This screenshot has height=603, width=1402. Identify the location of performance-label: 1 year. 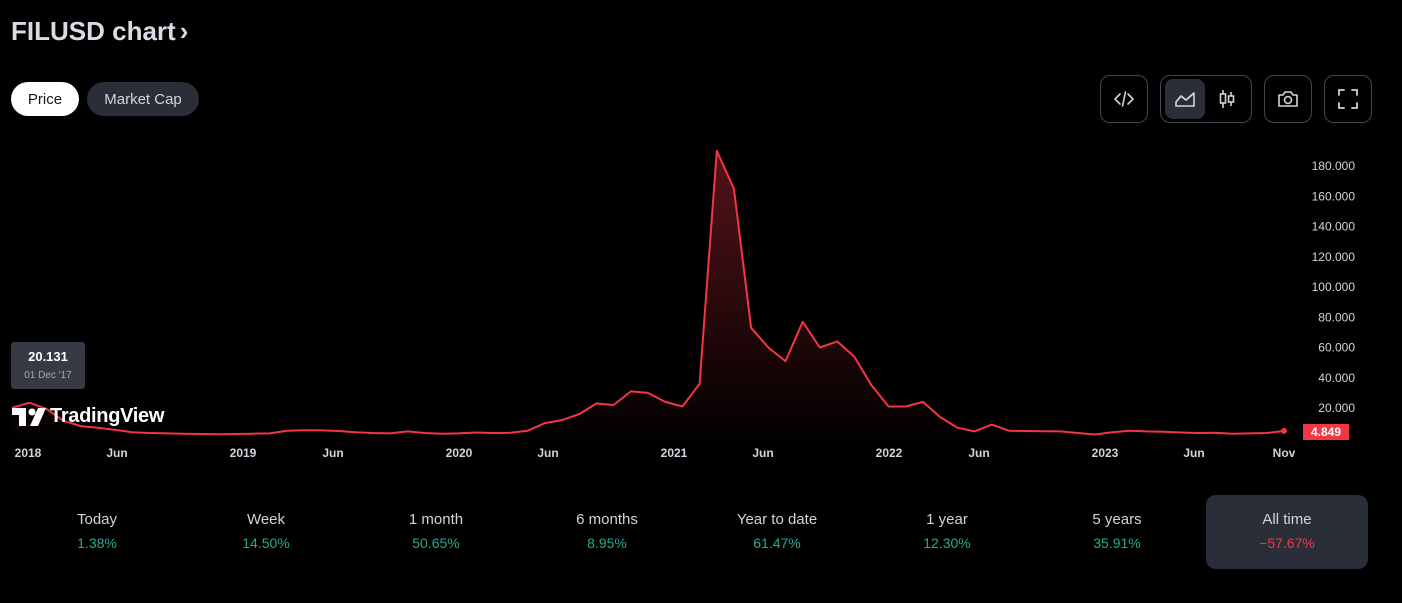
(947, 519).